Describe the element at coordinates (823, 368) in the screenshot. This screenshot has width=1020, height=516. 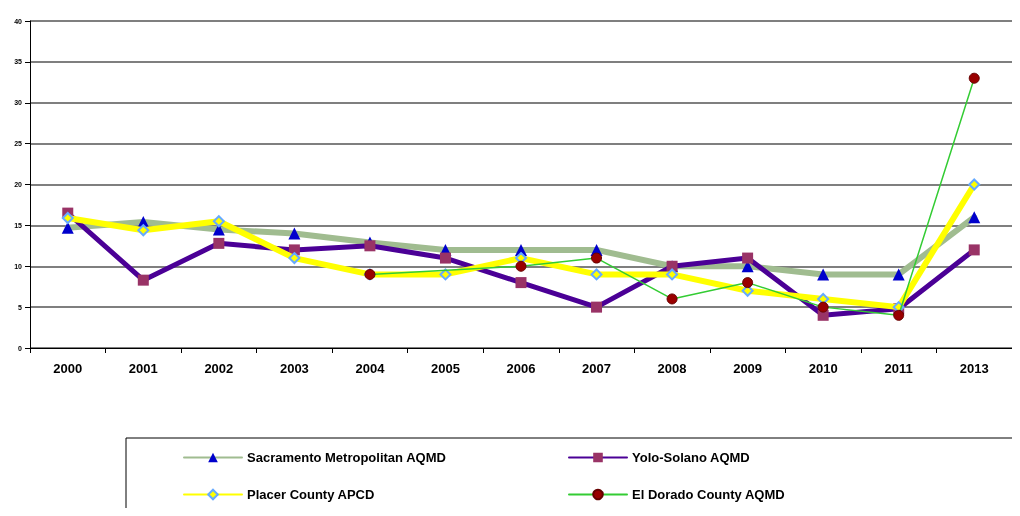
I see `x-tick-label: 2010` at that location.